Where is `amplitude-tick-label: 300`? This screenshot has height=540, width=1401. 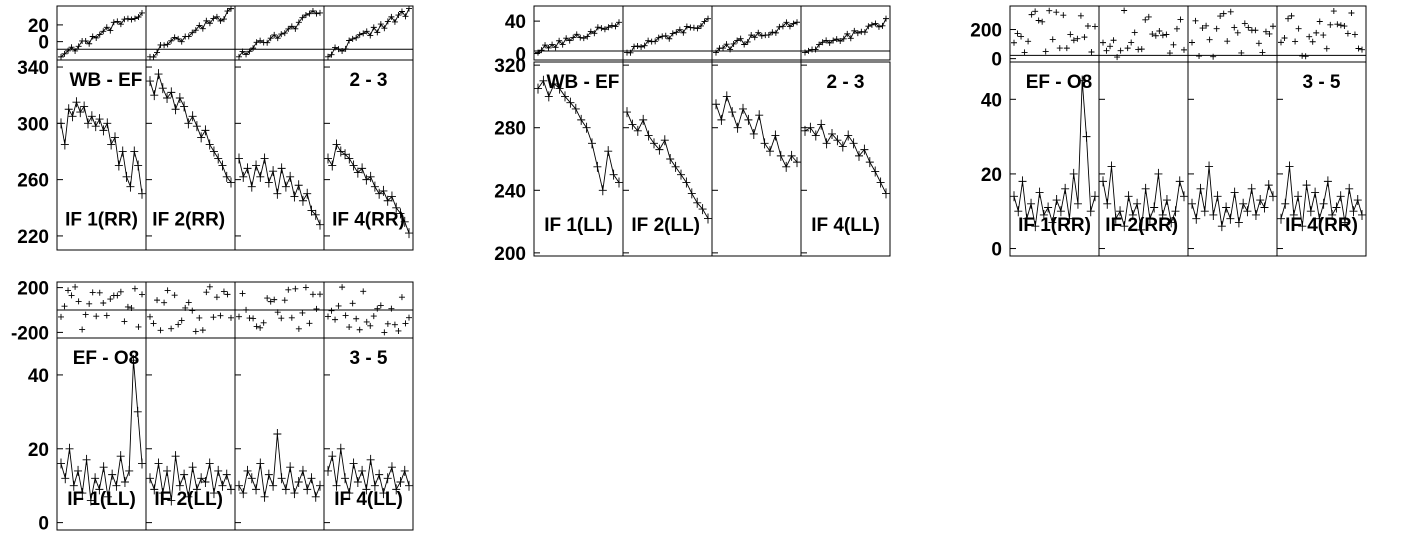 amplitude-tick-label: 300 is located at coordinates (33, 124).